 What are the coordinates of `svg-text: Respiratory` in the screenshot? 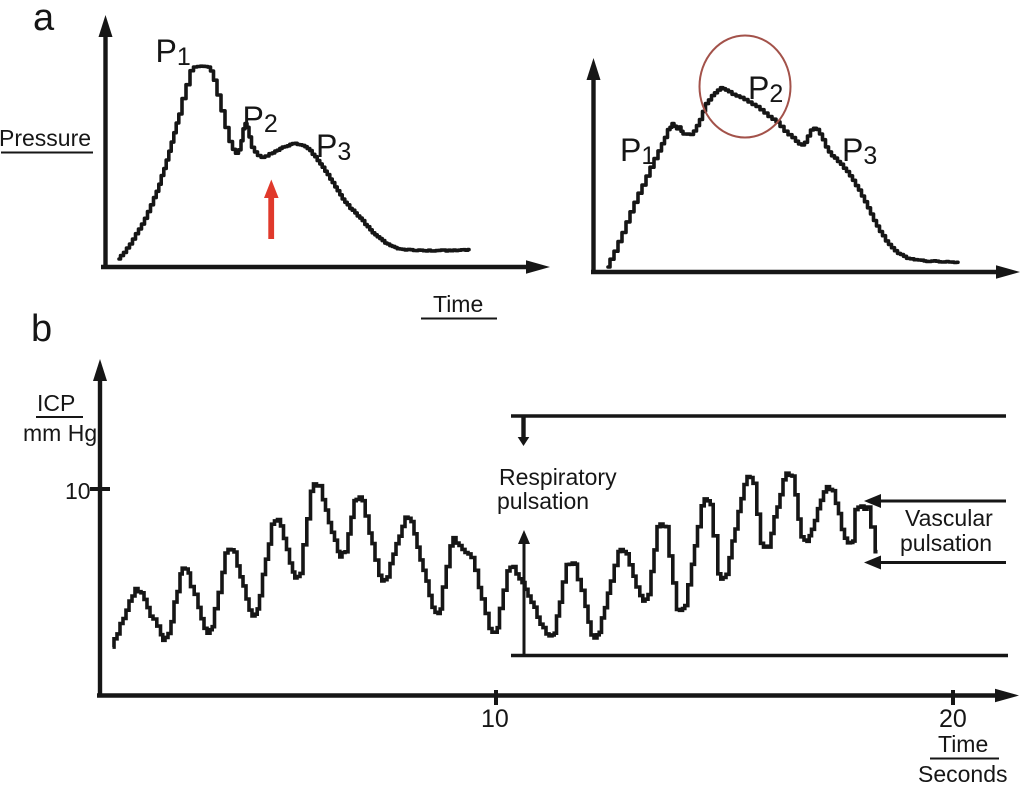 It's located at (558, 477).